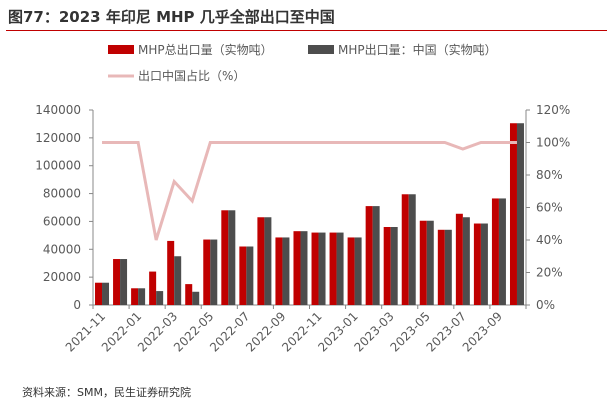  Describe the element at coordinates (191, 75) in the screenshot. I see `legend-label: 出口中国占比（%）` at that location.